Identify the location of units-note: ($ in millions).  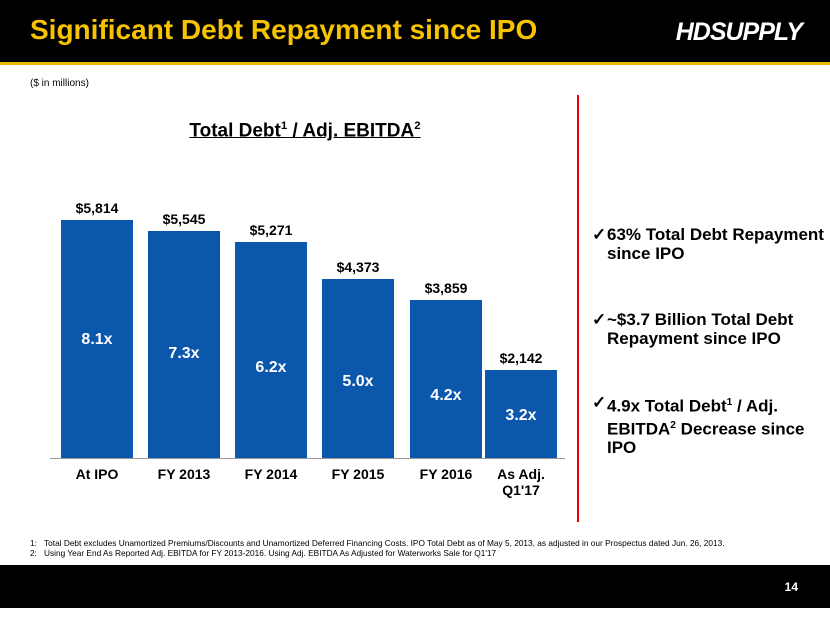
(59, 83).